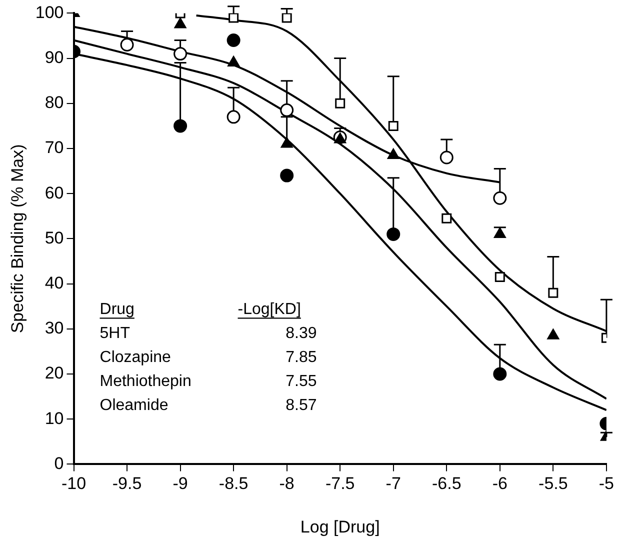 The image size is (617, 546). What do you see at coordinates (17, 239) in the screenshot?
I see `y-axis-title: Specific Binding (% Max)` at bounding box center [17, 239].